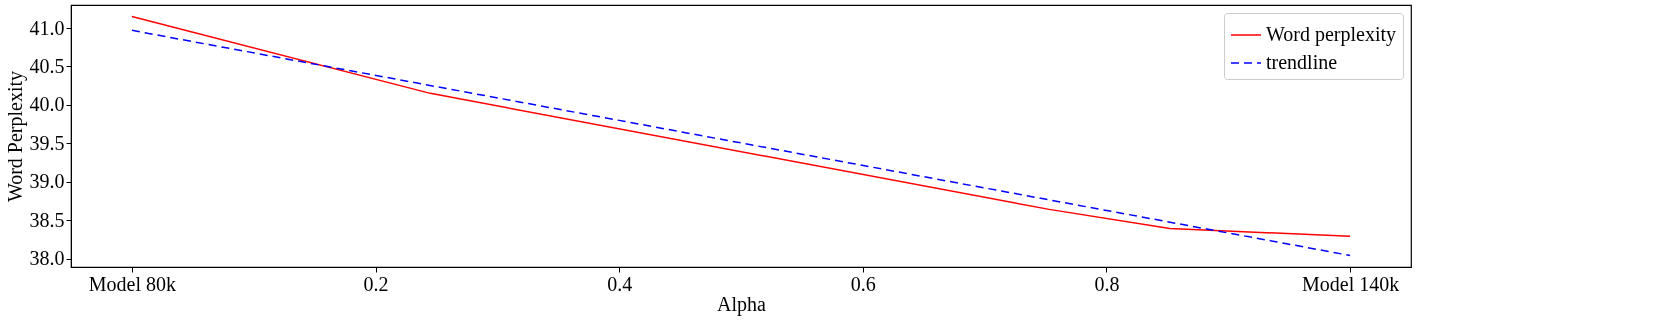 This screenshot has height=327, width=1661. What do you see at coordinates (47, 65) in the screenshot?
I see `y-tick-label: 40.5` at bounding box center [47, 65].